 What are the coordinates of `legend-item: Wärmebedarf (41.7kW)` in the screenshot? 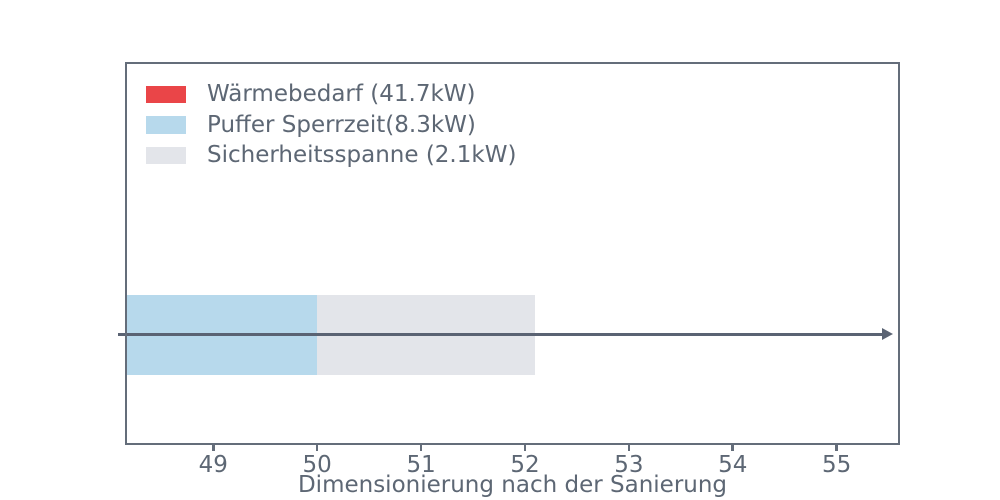 It's located at (331, 94).